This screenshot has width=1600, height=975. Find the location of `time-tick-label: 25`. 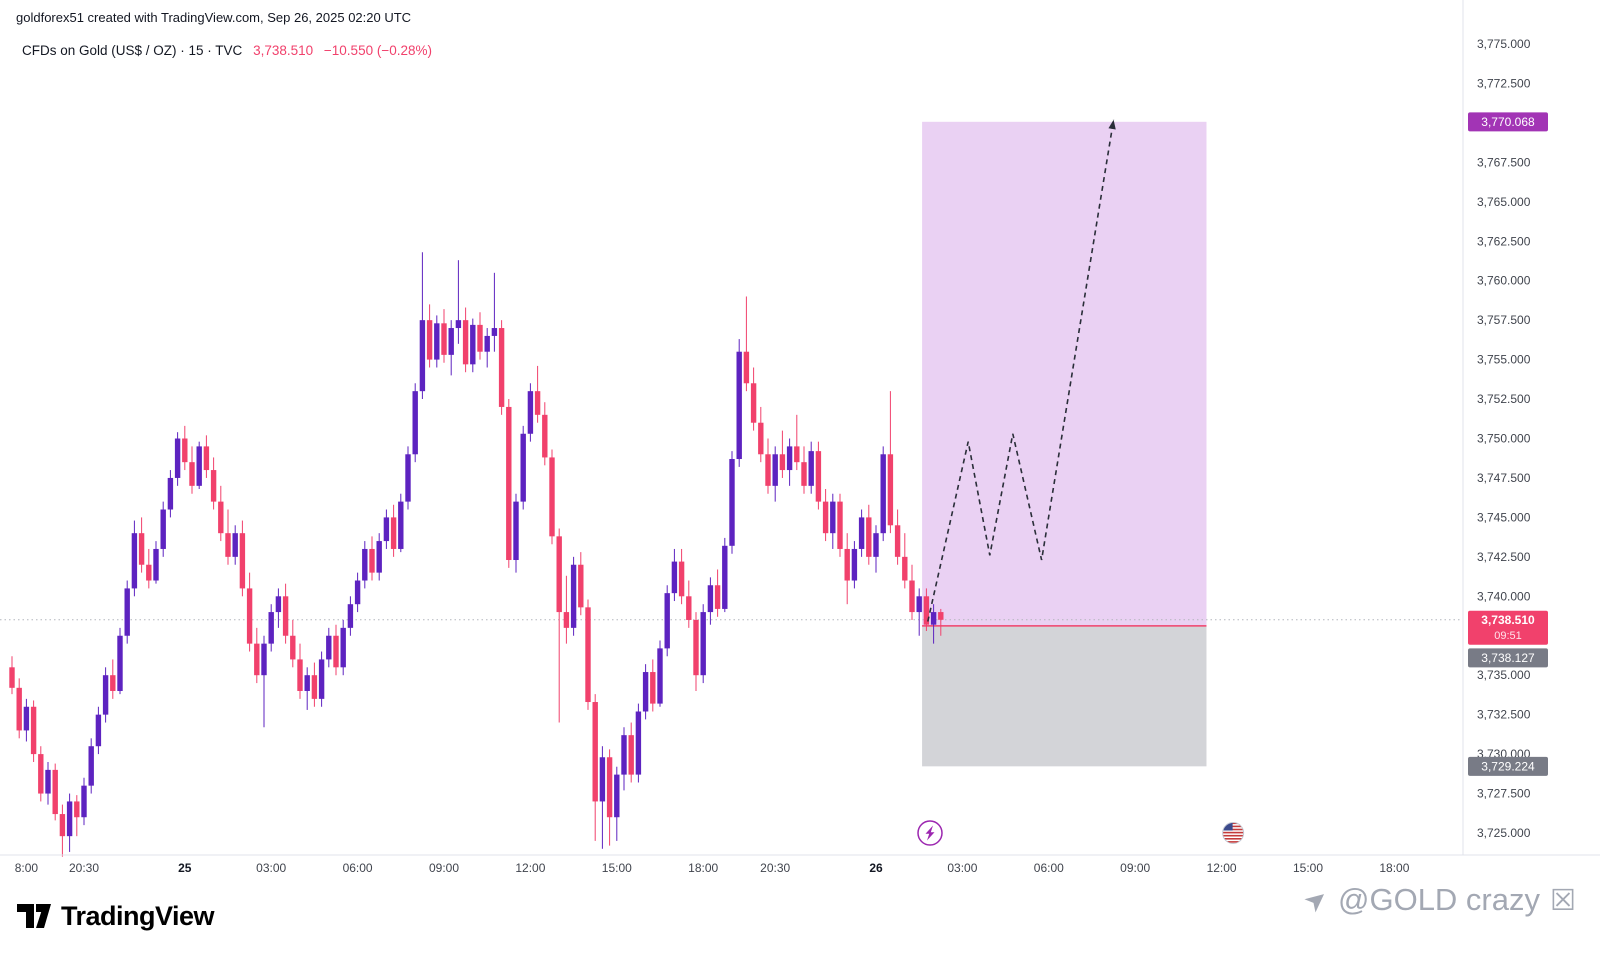

time-tick-label: 25 is located at coordinates (185, 868).